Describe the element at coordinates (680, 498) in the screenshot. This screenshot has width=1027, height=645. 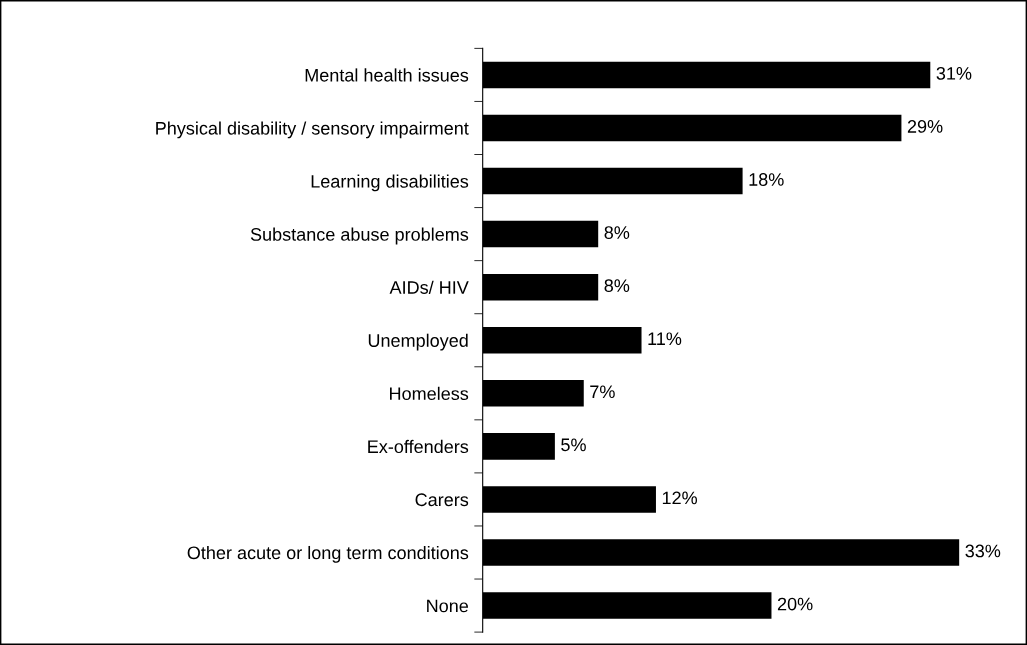
I see `data-label: 12%` at that location.